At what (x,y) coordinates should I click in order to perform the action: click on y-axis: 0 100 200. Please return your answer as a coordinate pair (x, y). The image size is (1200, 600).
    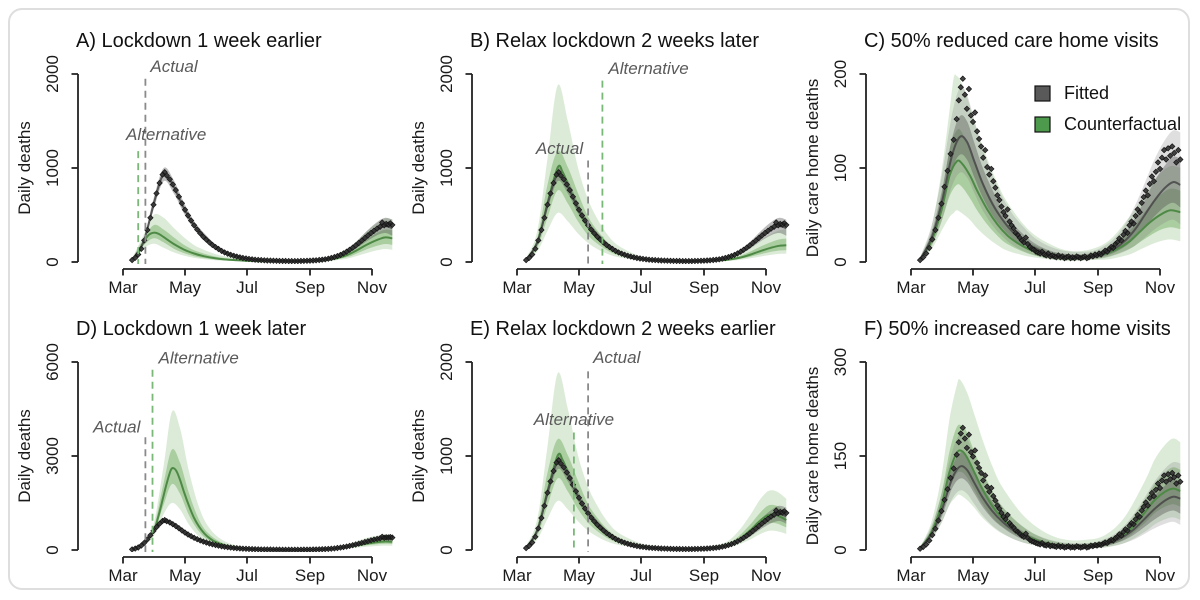
    Looking at the image, I should click on (849, 163).